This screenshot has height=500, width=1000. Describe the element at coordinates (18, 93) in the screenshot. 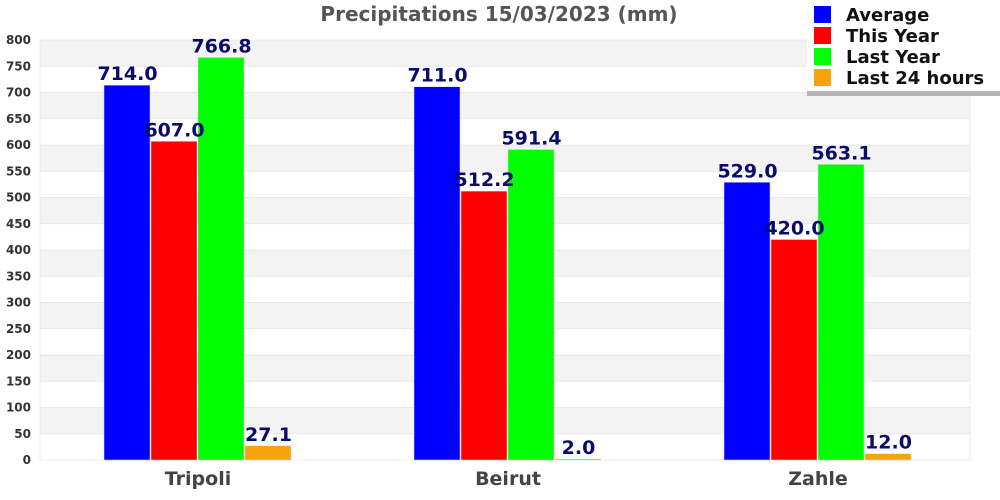

I see `y-tick-label: 700` at that location.